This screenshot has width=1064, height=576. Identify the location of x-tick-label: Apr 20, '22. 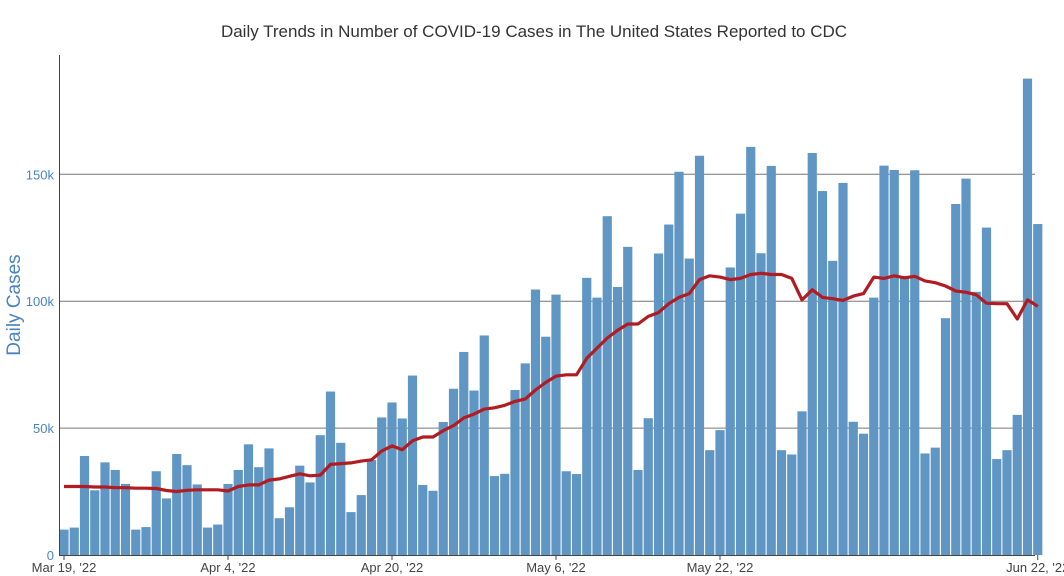
(392, 567).